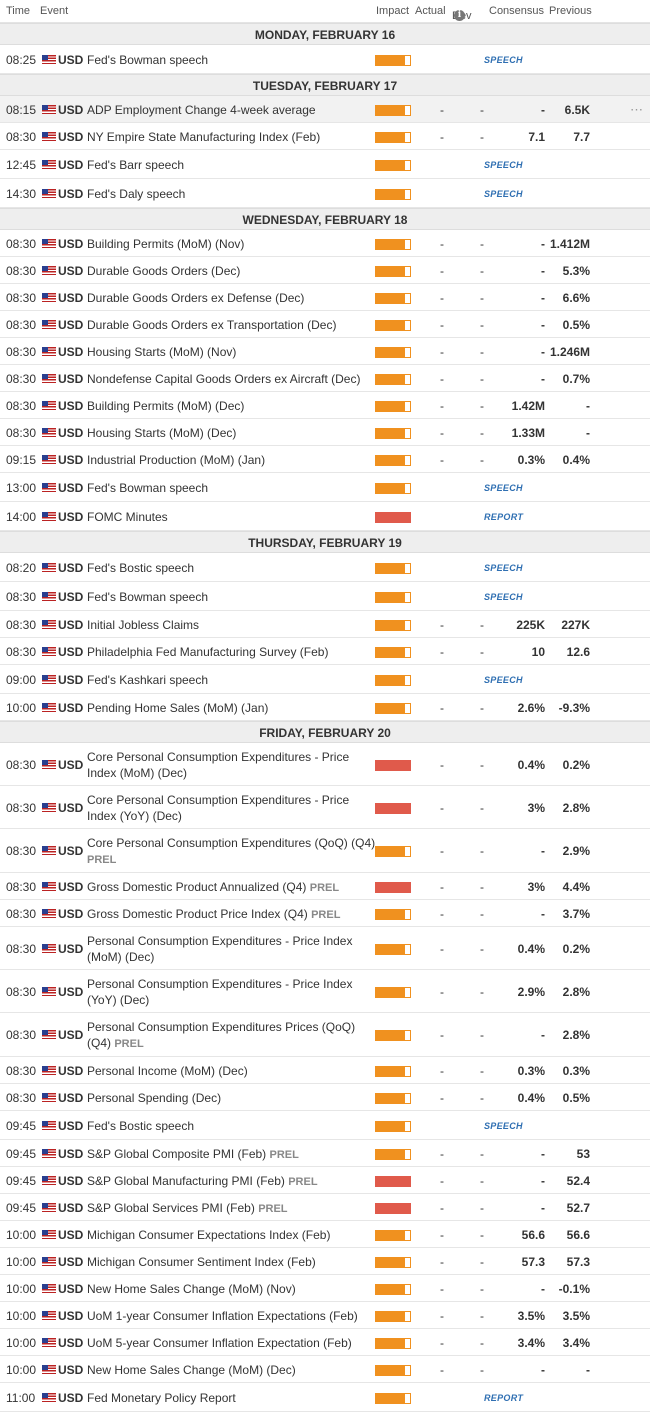 This screenshot has height=1415, width=650. Describe the element at coordinates (569, 352) in the screenshot. I see `previous-value: 1.246M` at that location.